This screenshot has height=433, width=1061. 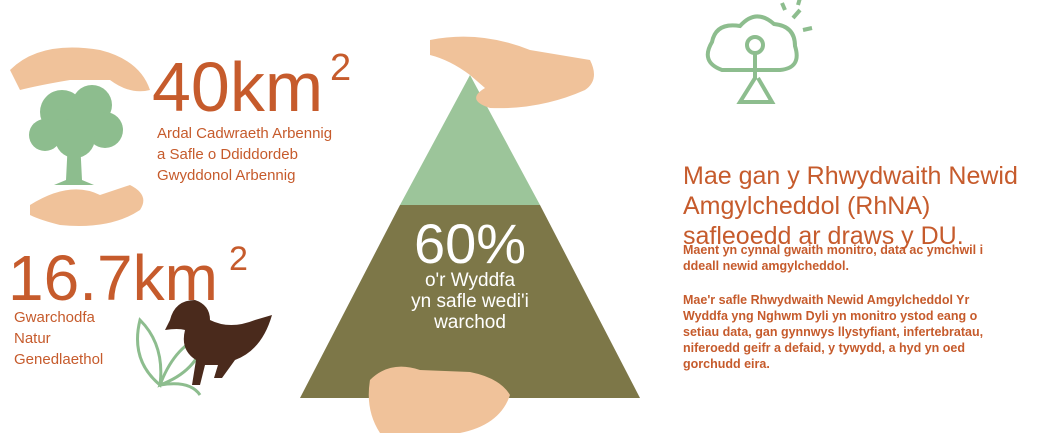 I want to click on info-heading: Amgylcheddol (RhNA), so click(x=806, y=206).